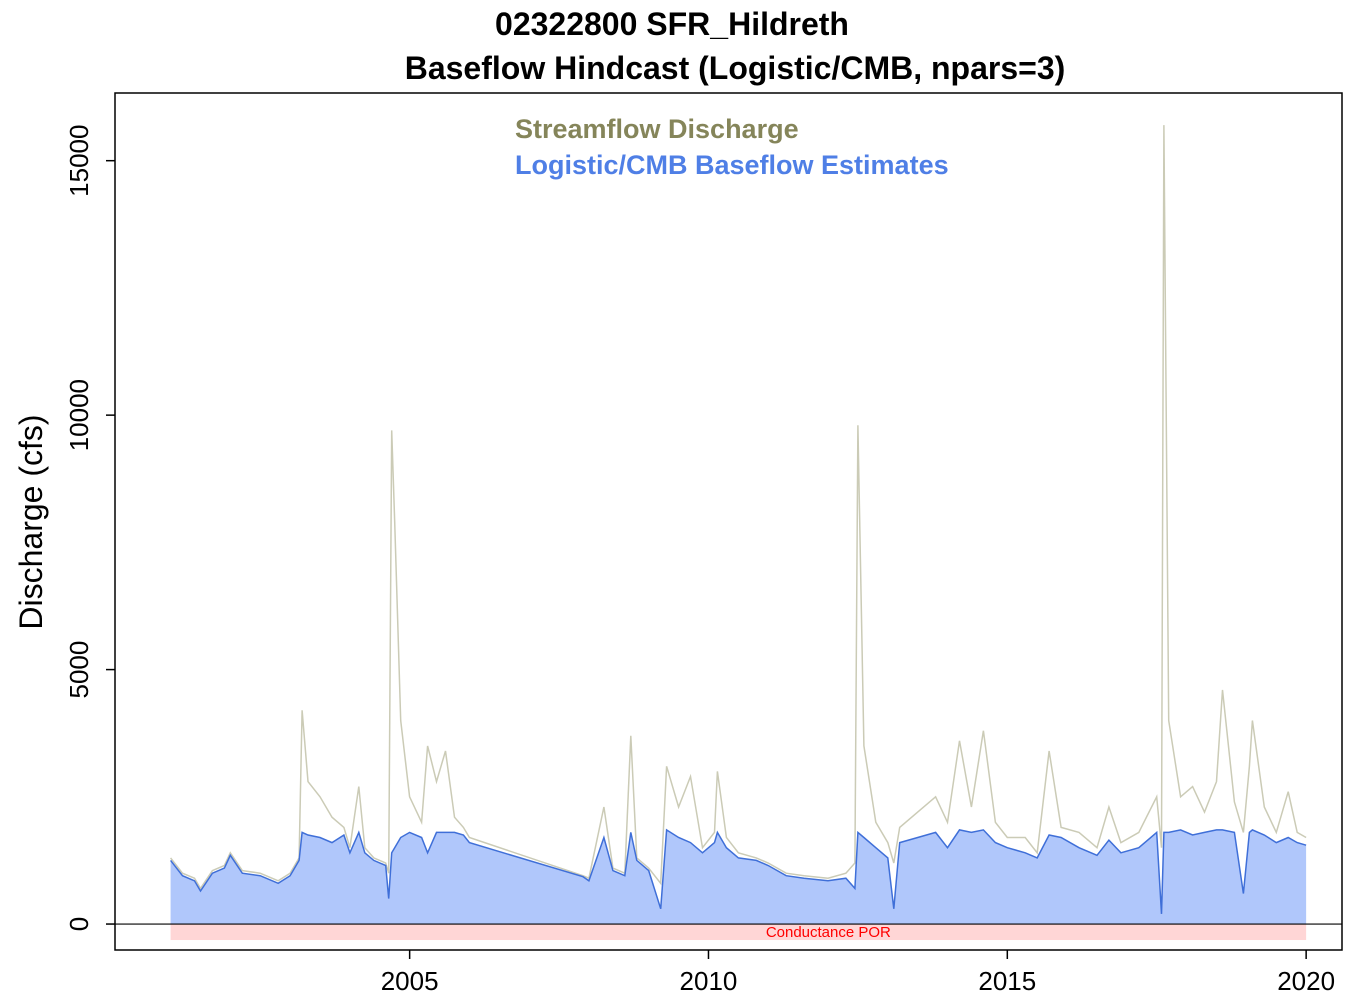  What do you see at coordinates (657, 129) in the screenshot?
I see `legend-entry: Streamflow Discharge` at bounding box center [657, 129].